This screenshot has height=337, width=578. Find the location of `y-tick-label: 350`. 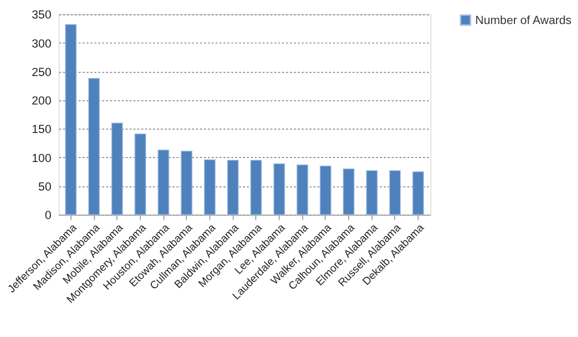

y-tick-label: 350 is located at coordinates (42, 15).